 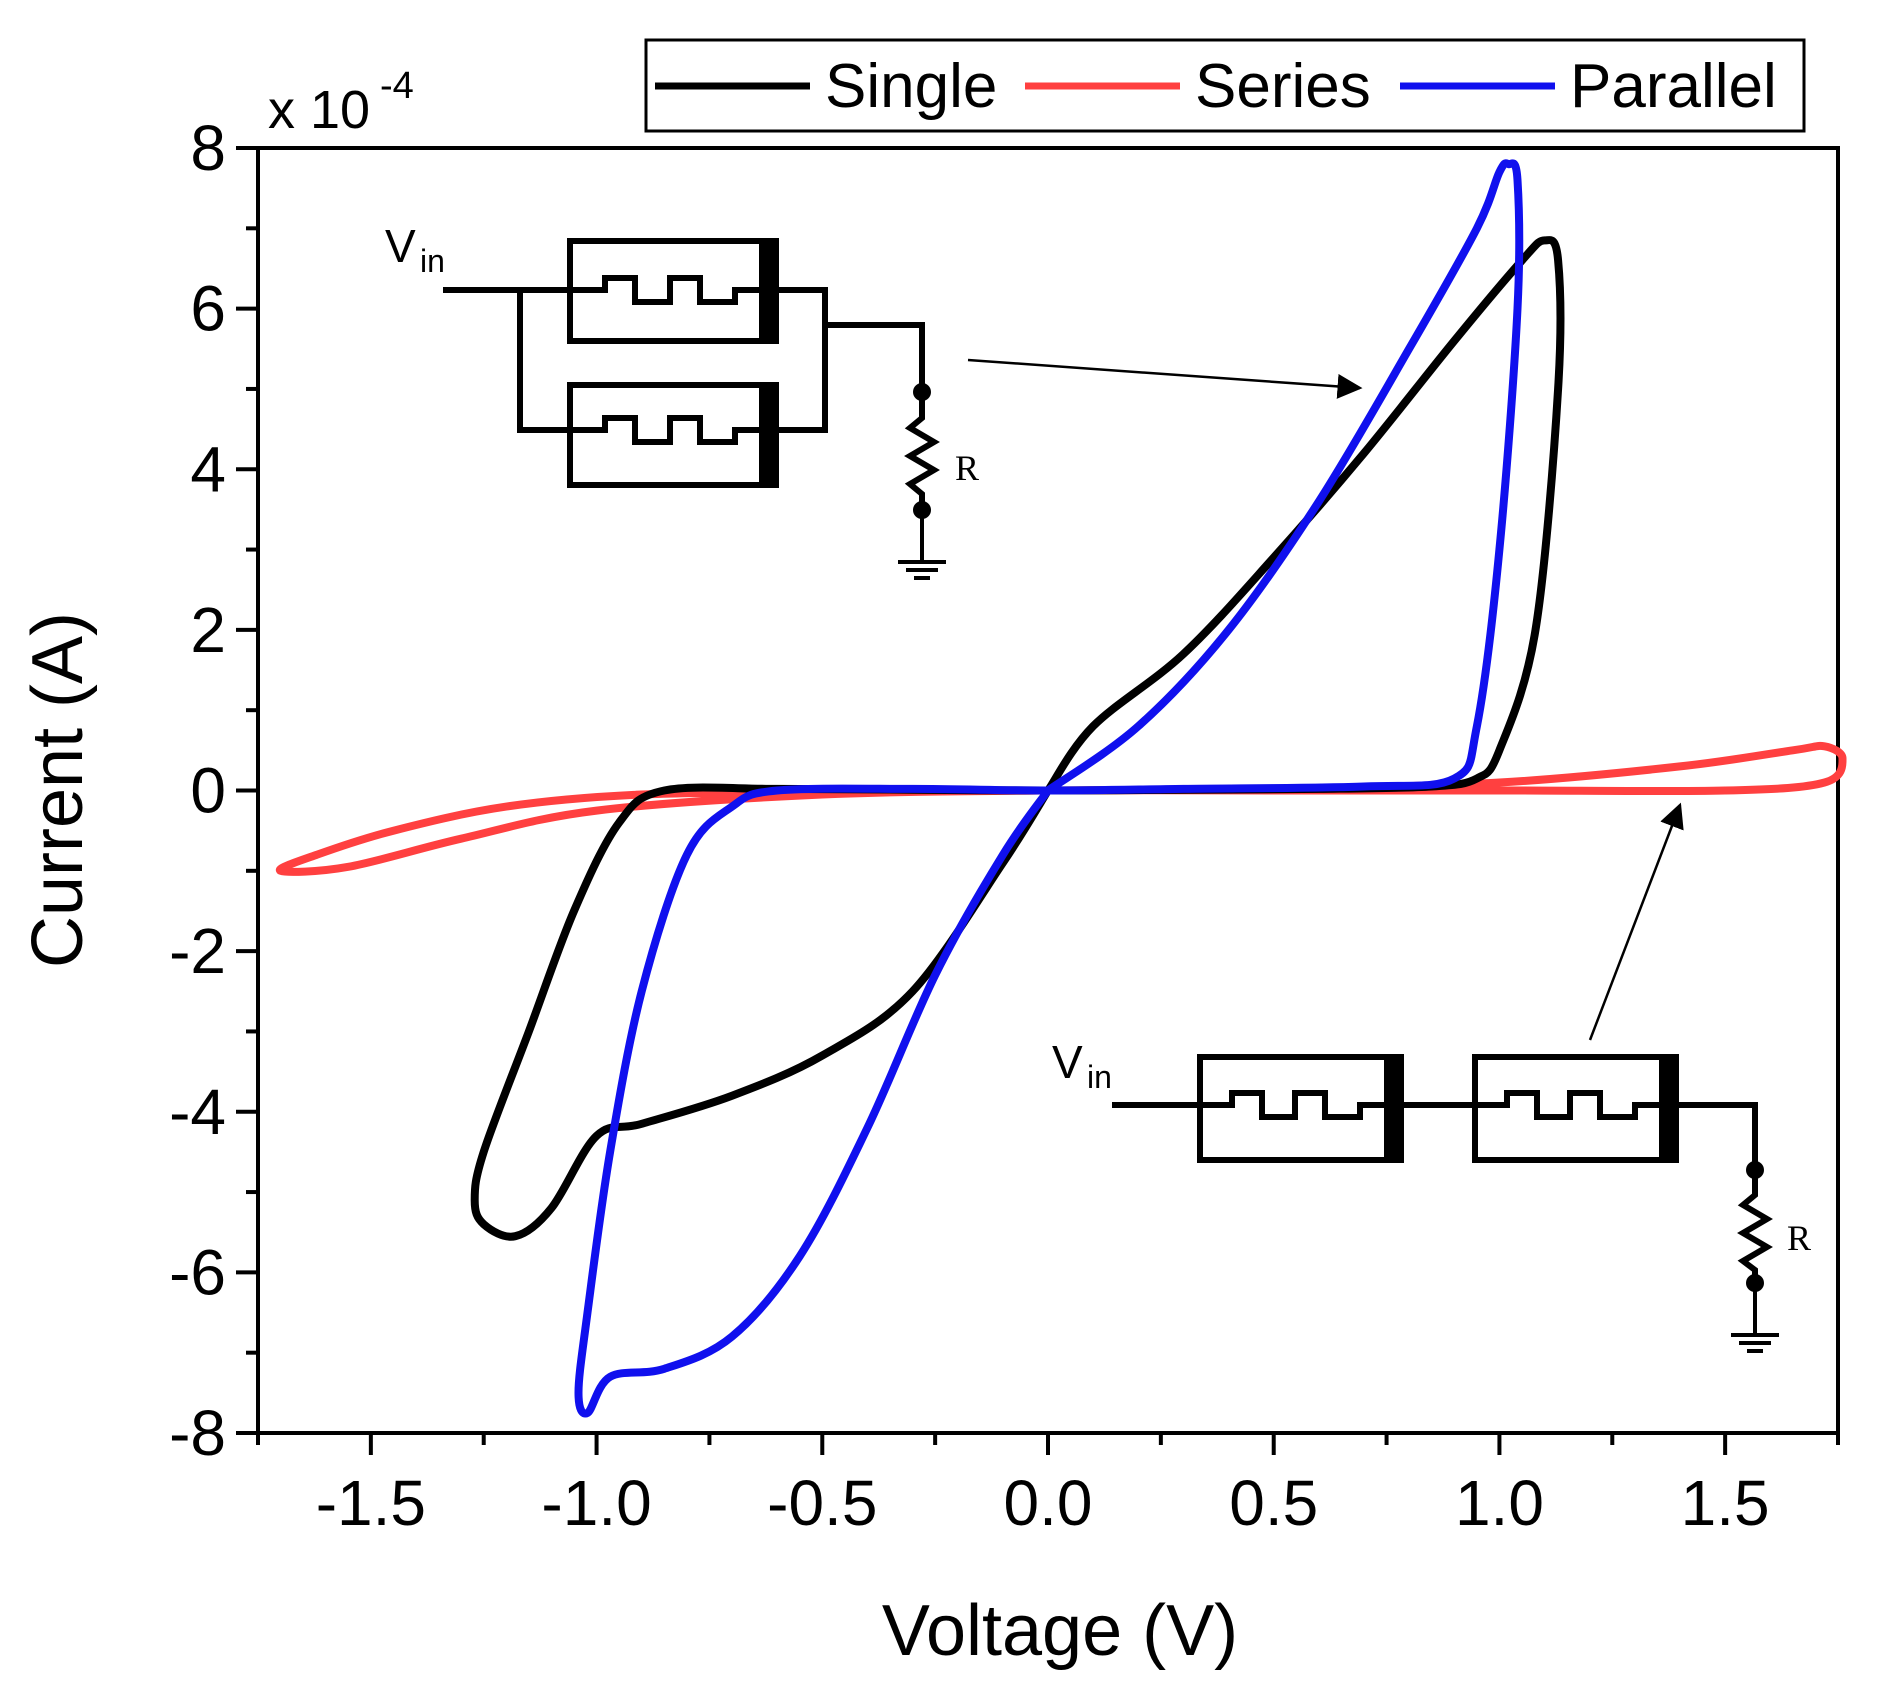 What do you see at coordinates (208, 469) in the screenshot?
I see `y-tick-label: 4` at bounding box center [208, 469].